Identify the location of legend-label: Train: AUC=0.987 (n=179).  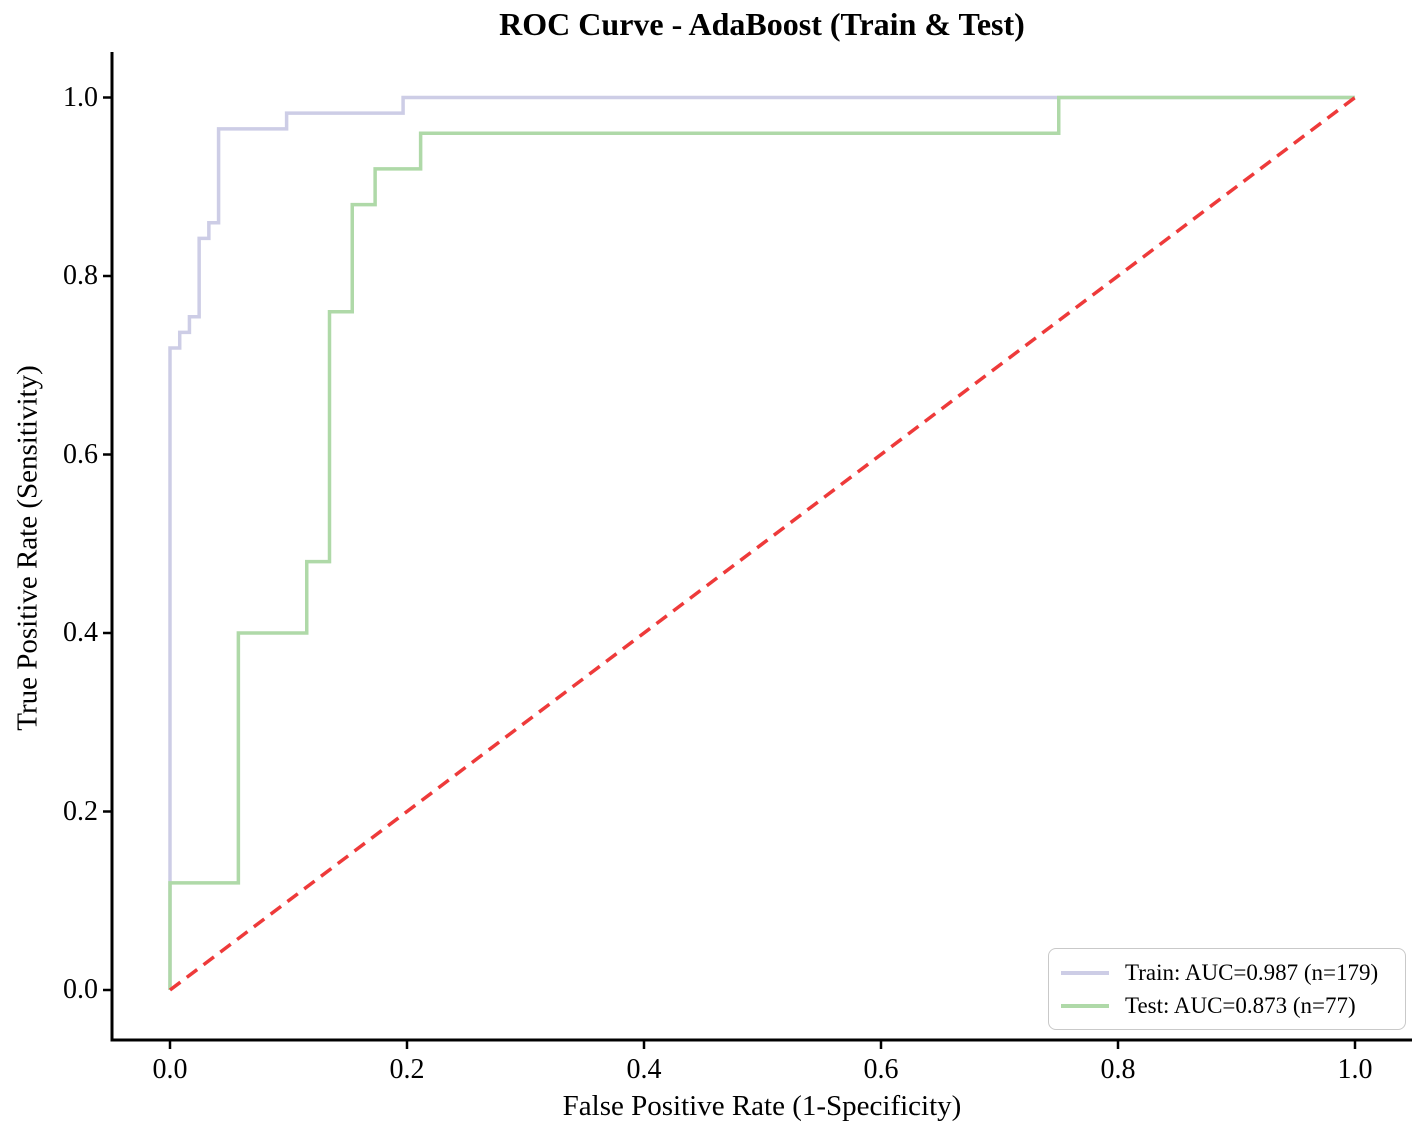
(1252, 972).